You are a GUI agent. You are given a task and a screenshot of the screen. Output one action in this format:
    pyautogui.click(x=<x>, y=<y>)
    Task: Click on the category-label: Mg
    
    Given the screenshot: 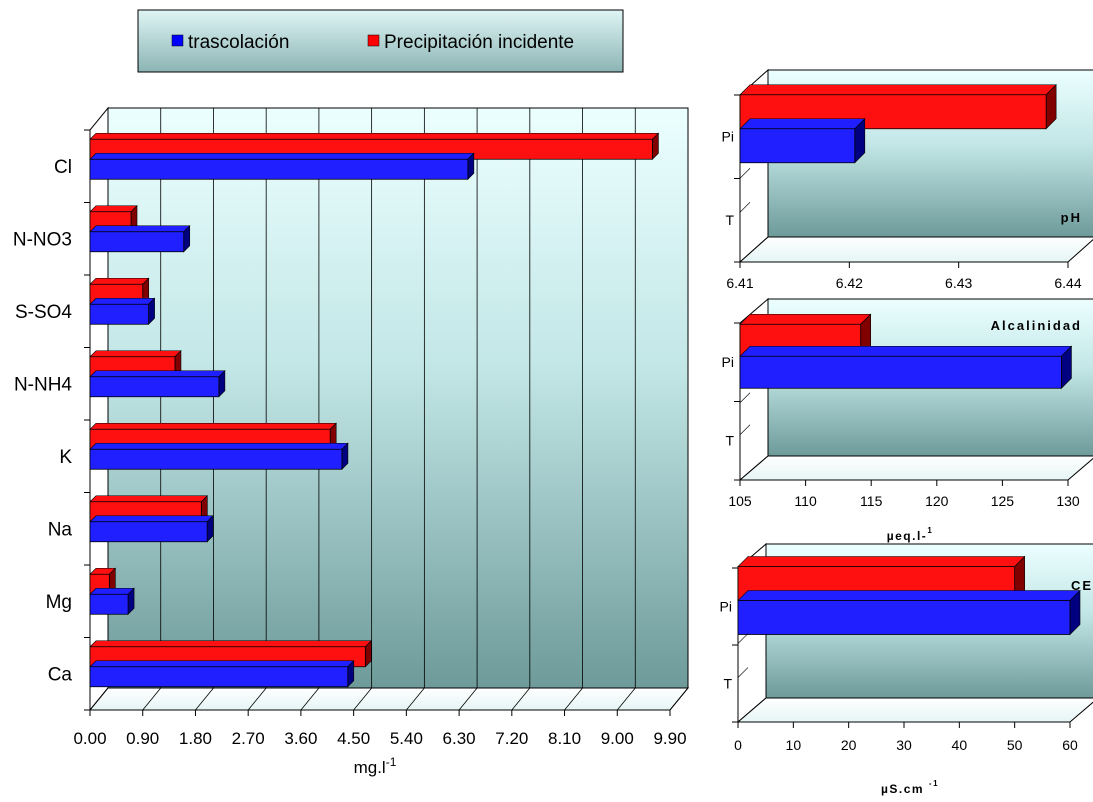 What is the action you would take?
    pyautogui.click(x=59, y=602)
    